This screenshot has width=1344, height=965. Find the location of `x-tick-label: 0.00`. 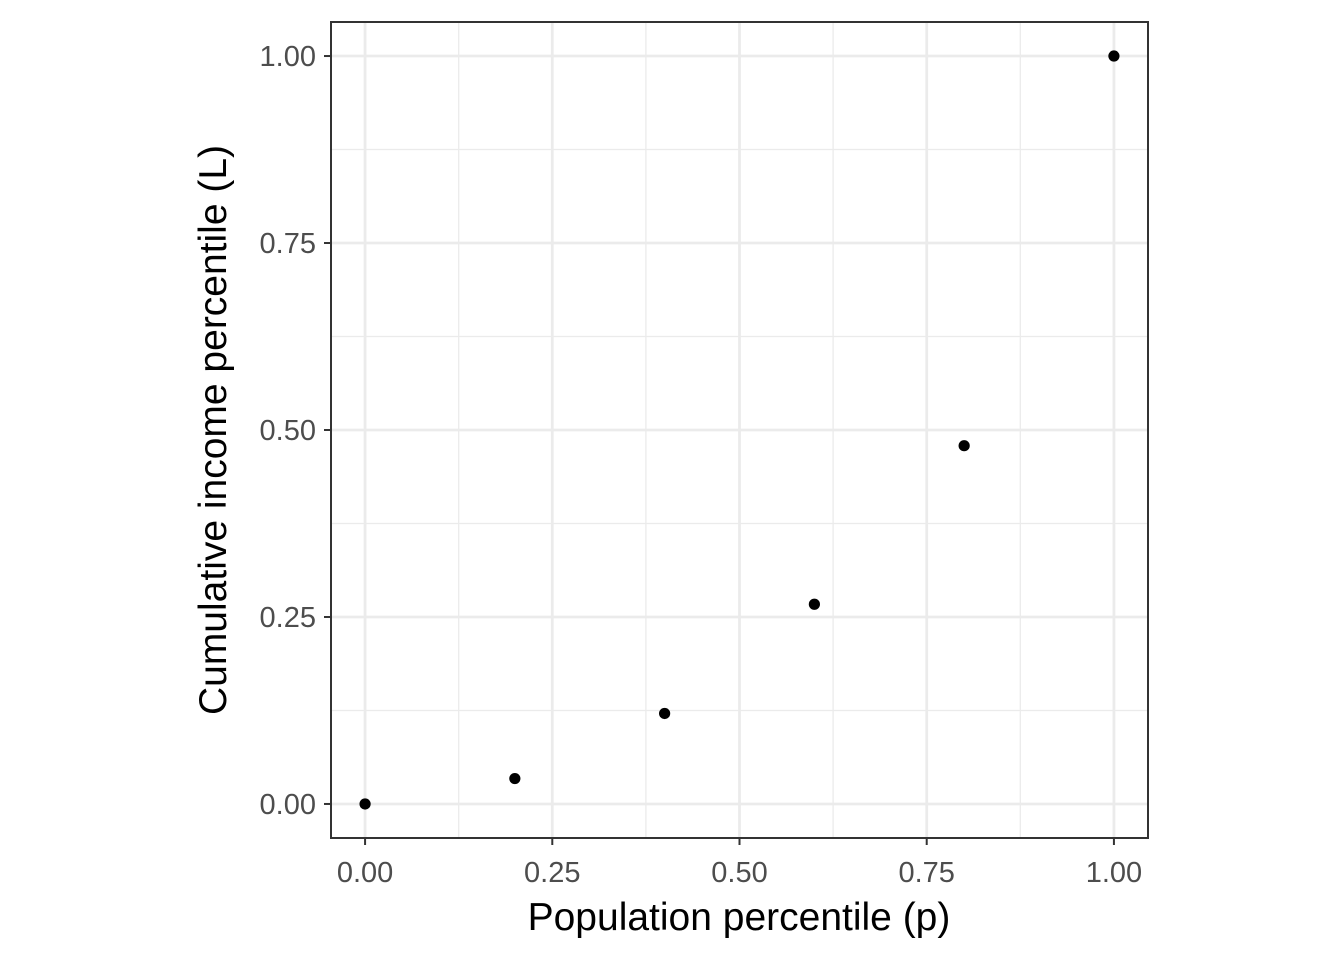

x-tick-label: 0.00 is located at coordinates (365, 873).